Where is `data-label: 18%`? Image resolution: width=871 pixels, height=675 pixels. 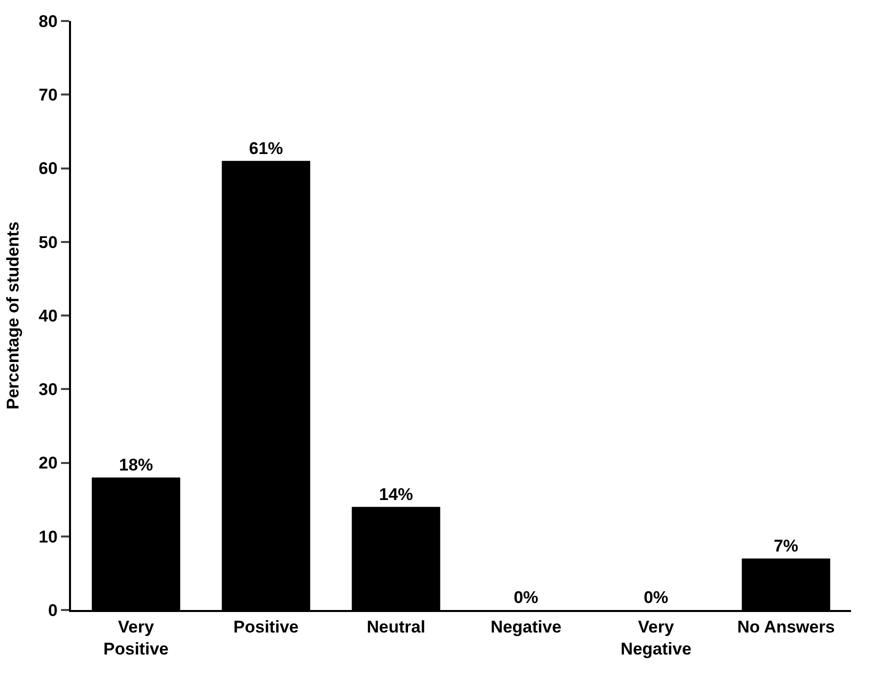
data-label: 18% is located at coordinates (136, 464).